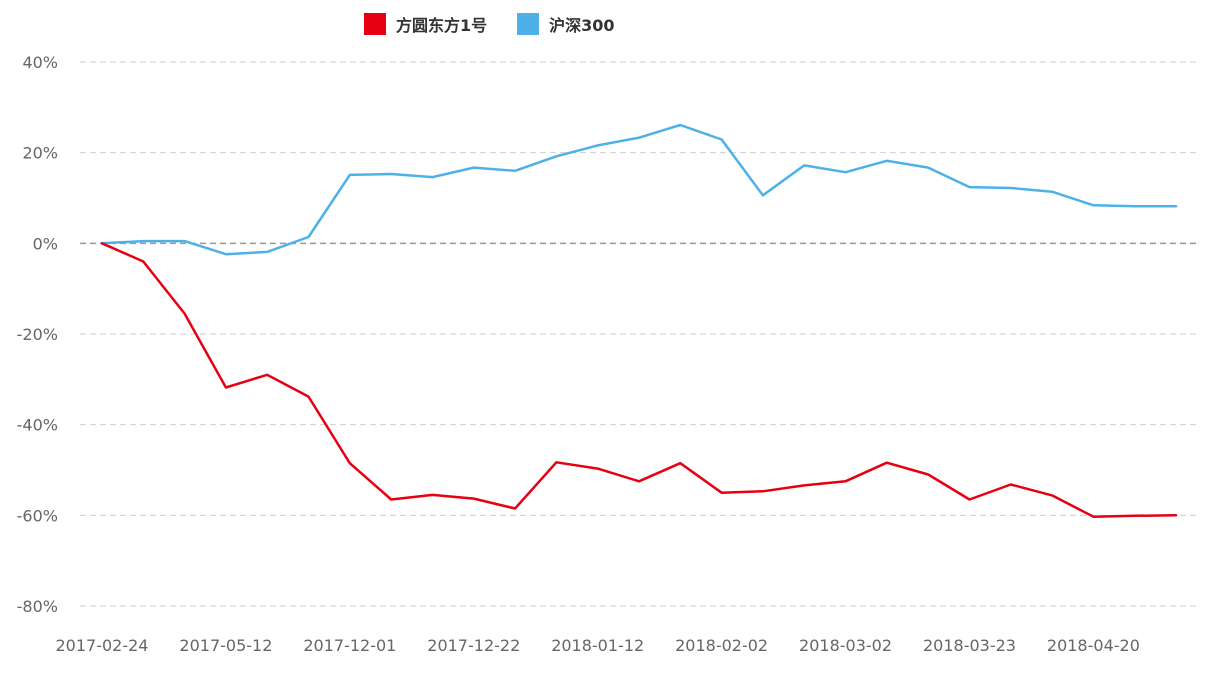 The height and width of the screenshot is (682, 1225). I want to click on x-tick-label: 2017-12-01, so click(349, 645).